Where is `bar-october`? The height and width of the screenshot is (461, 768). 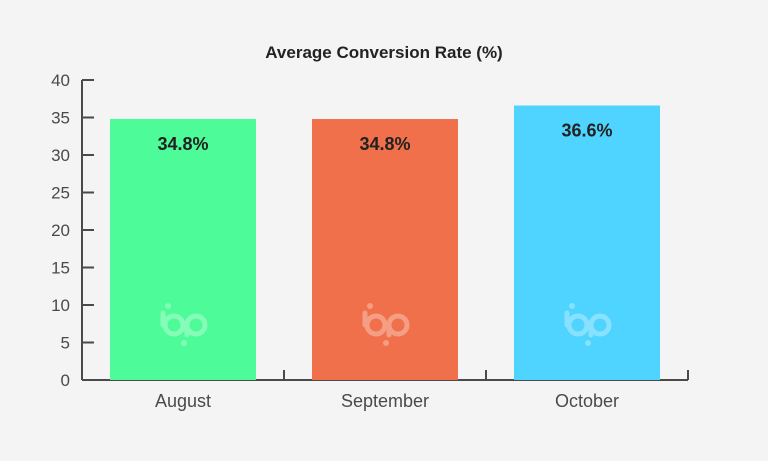
bar-october is located at coordinates (587, 242).